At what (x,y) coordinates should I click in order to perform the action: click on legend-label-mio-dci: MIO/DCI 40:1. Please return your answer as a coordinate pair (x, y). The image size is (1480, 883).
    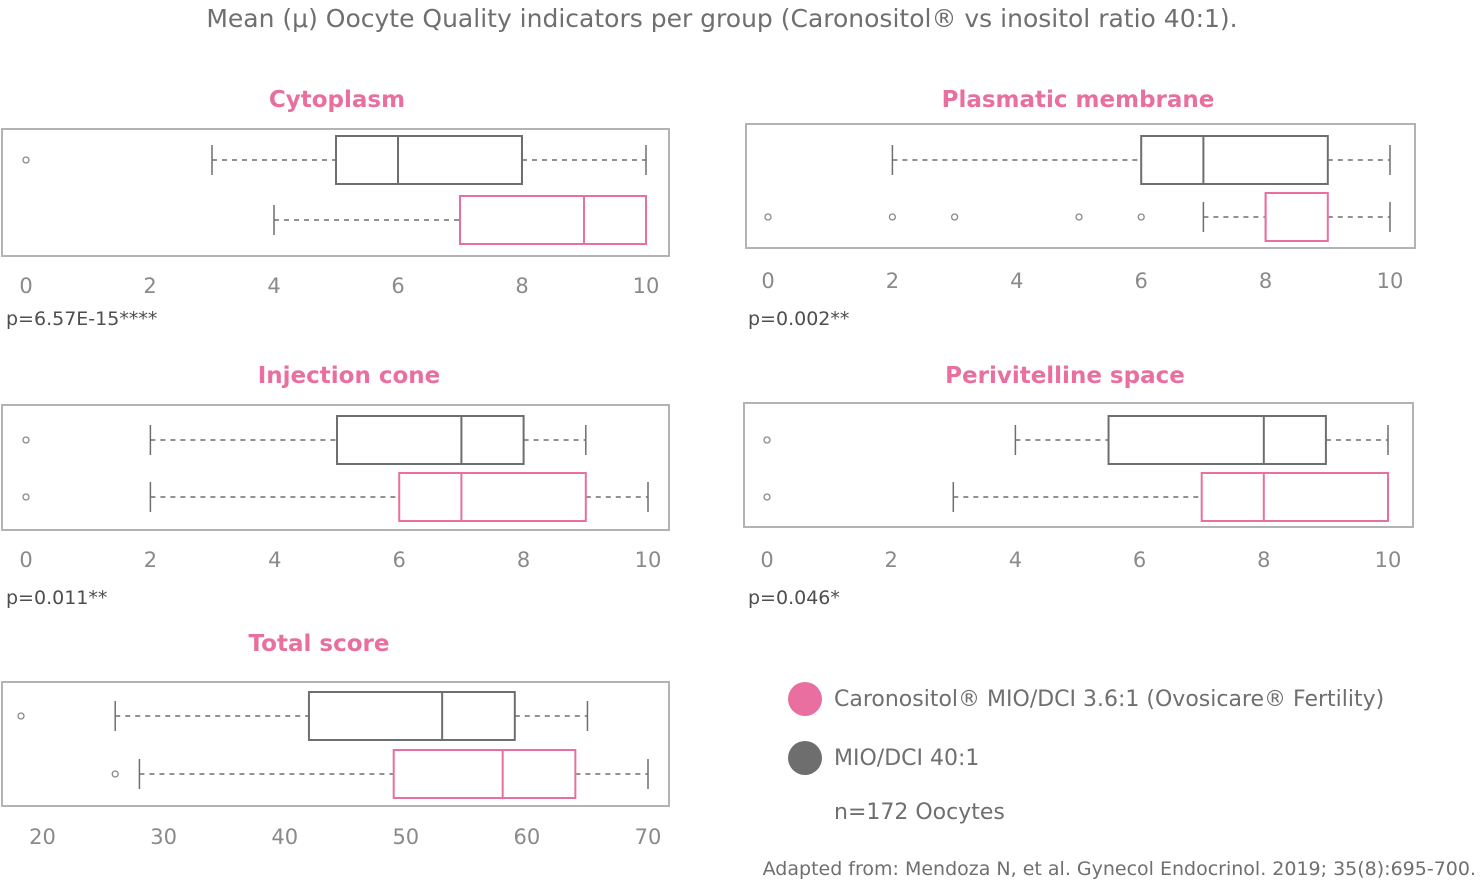
    Looking at the image, I should click on (906, 758).